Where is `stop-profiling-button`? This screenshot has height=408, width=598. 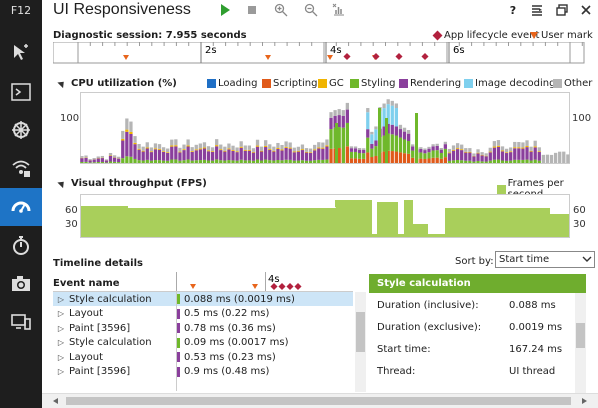 stop-profiling-button is located at coordinates (252, 10).